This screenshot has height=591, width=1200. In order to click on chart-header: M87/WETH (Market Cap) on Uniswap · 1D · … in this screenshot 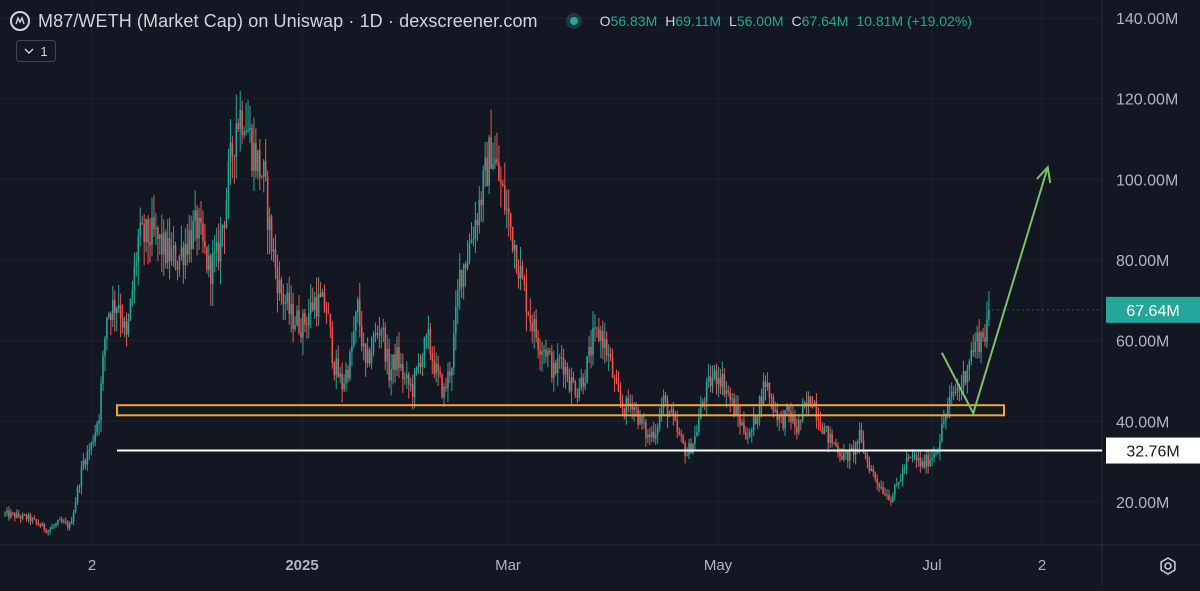, I will do `click(491, 21)`.